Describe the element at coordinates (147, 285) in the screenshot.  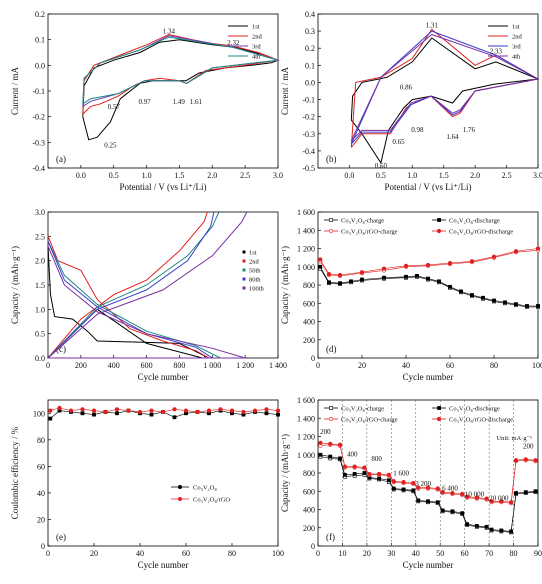
I see `series-line-100th` at that location.